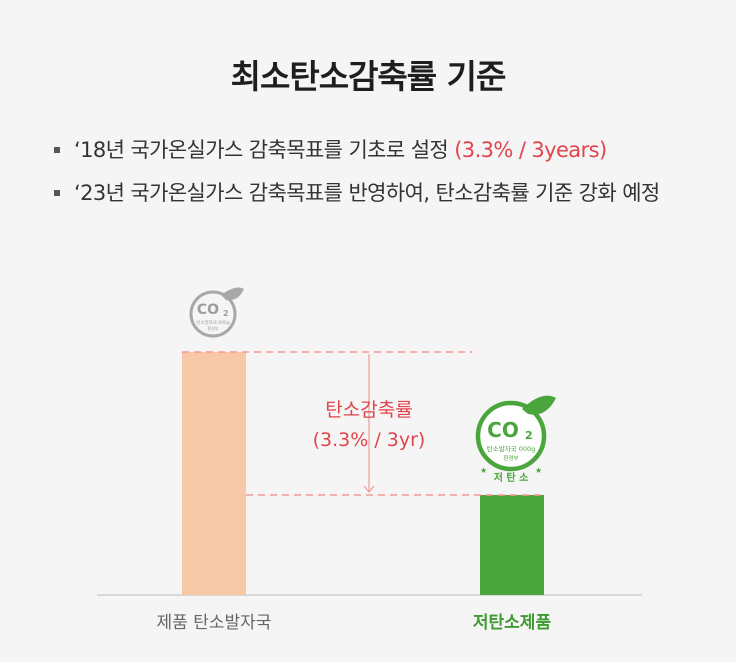  I want to click on svg-text: 저 탄 소, so click(511, 477).